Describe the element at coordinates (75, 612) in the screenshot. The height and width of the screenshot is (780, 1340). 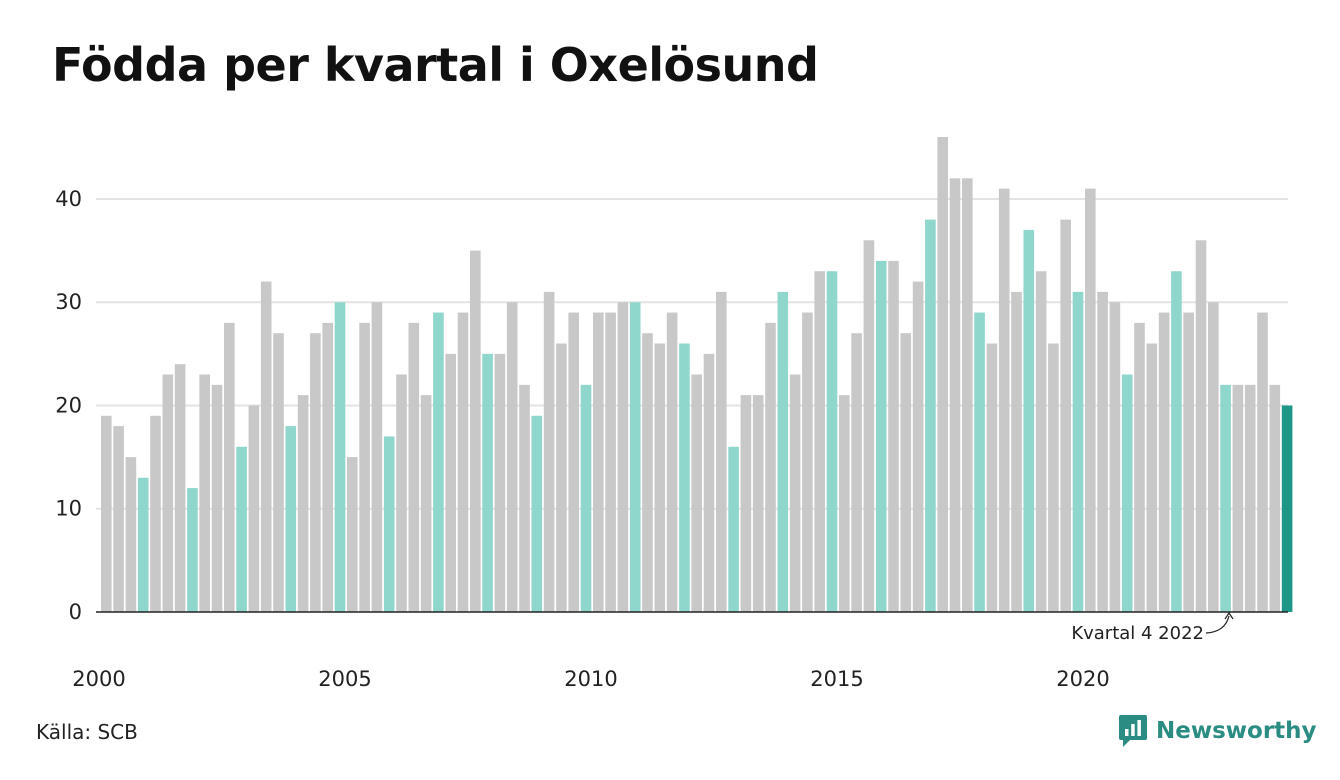
I see `y-tick-label: 0` at that location.